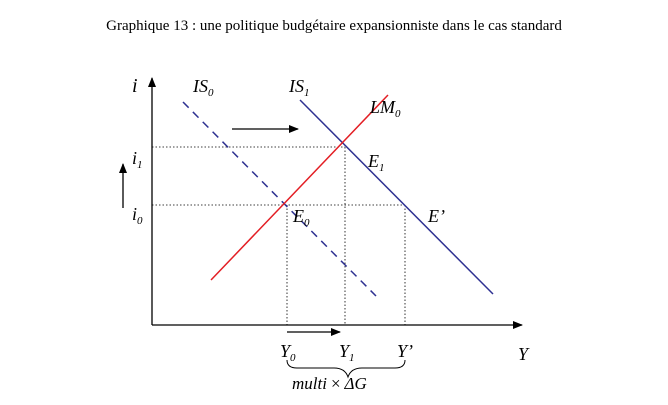  I want to click on lm0-label: LM0, so click(385, 108).